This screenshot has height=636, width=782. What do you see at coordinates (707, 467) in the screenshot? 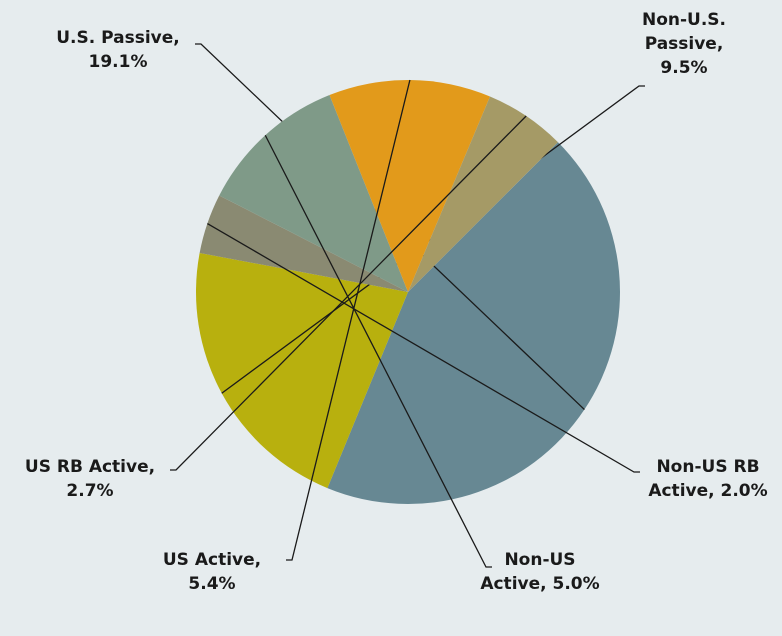
I see `data-label: Non-US RB` at bounding box center [707, 467].